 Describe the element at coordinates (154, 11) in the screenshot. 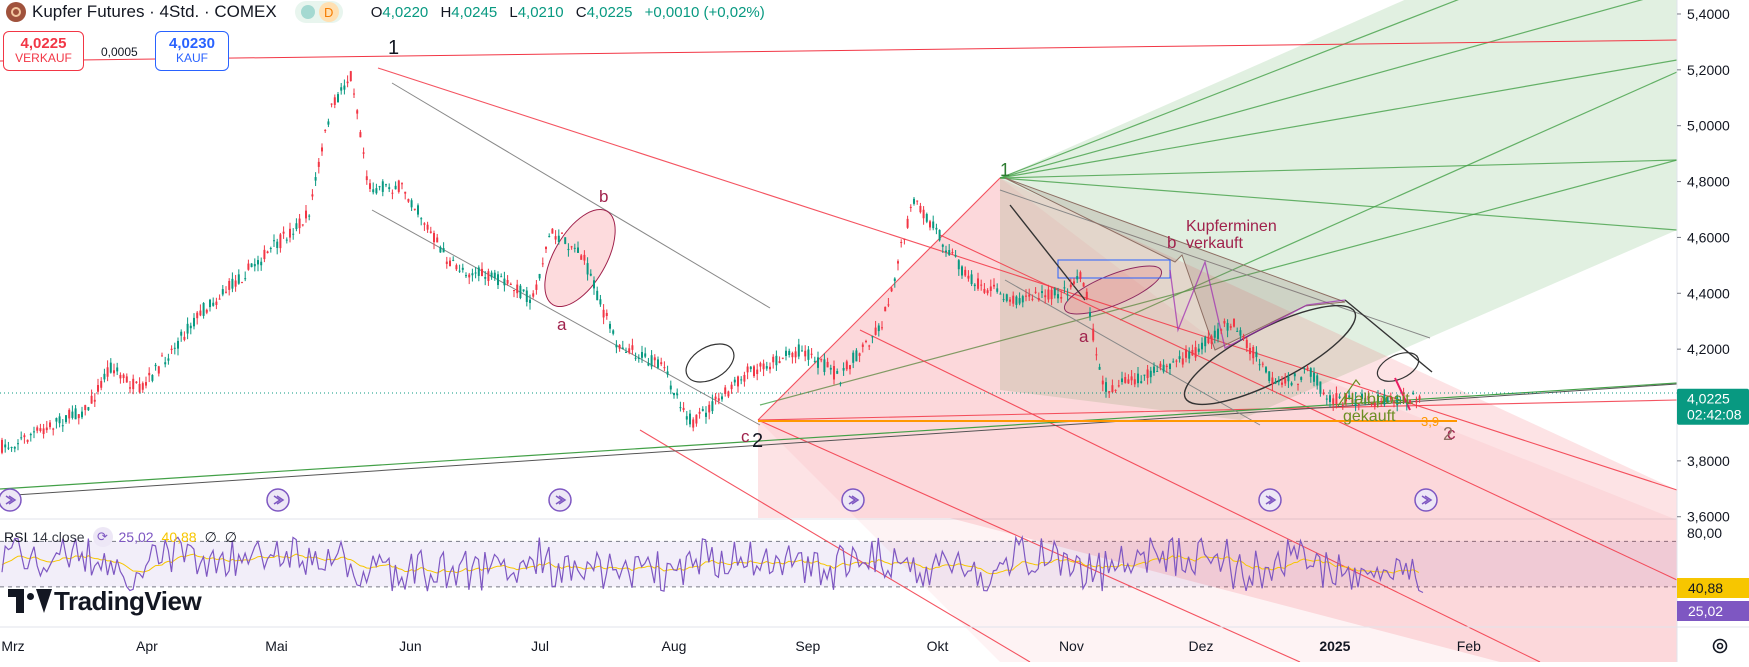

I see `symbol-title: Kupfer Futures · 4Std. · COMEX` at that location.